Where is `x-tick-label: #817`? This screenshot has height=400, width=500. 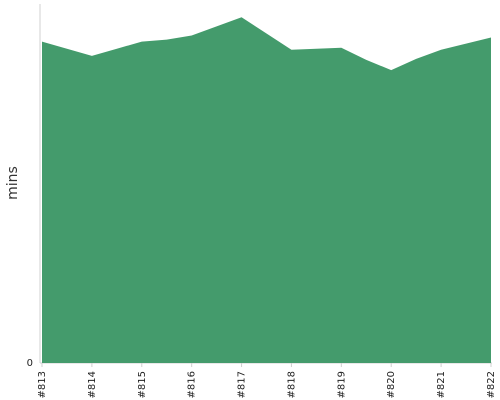
x-tick-label: #817 is located at coordinates (242, 384).